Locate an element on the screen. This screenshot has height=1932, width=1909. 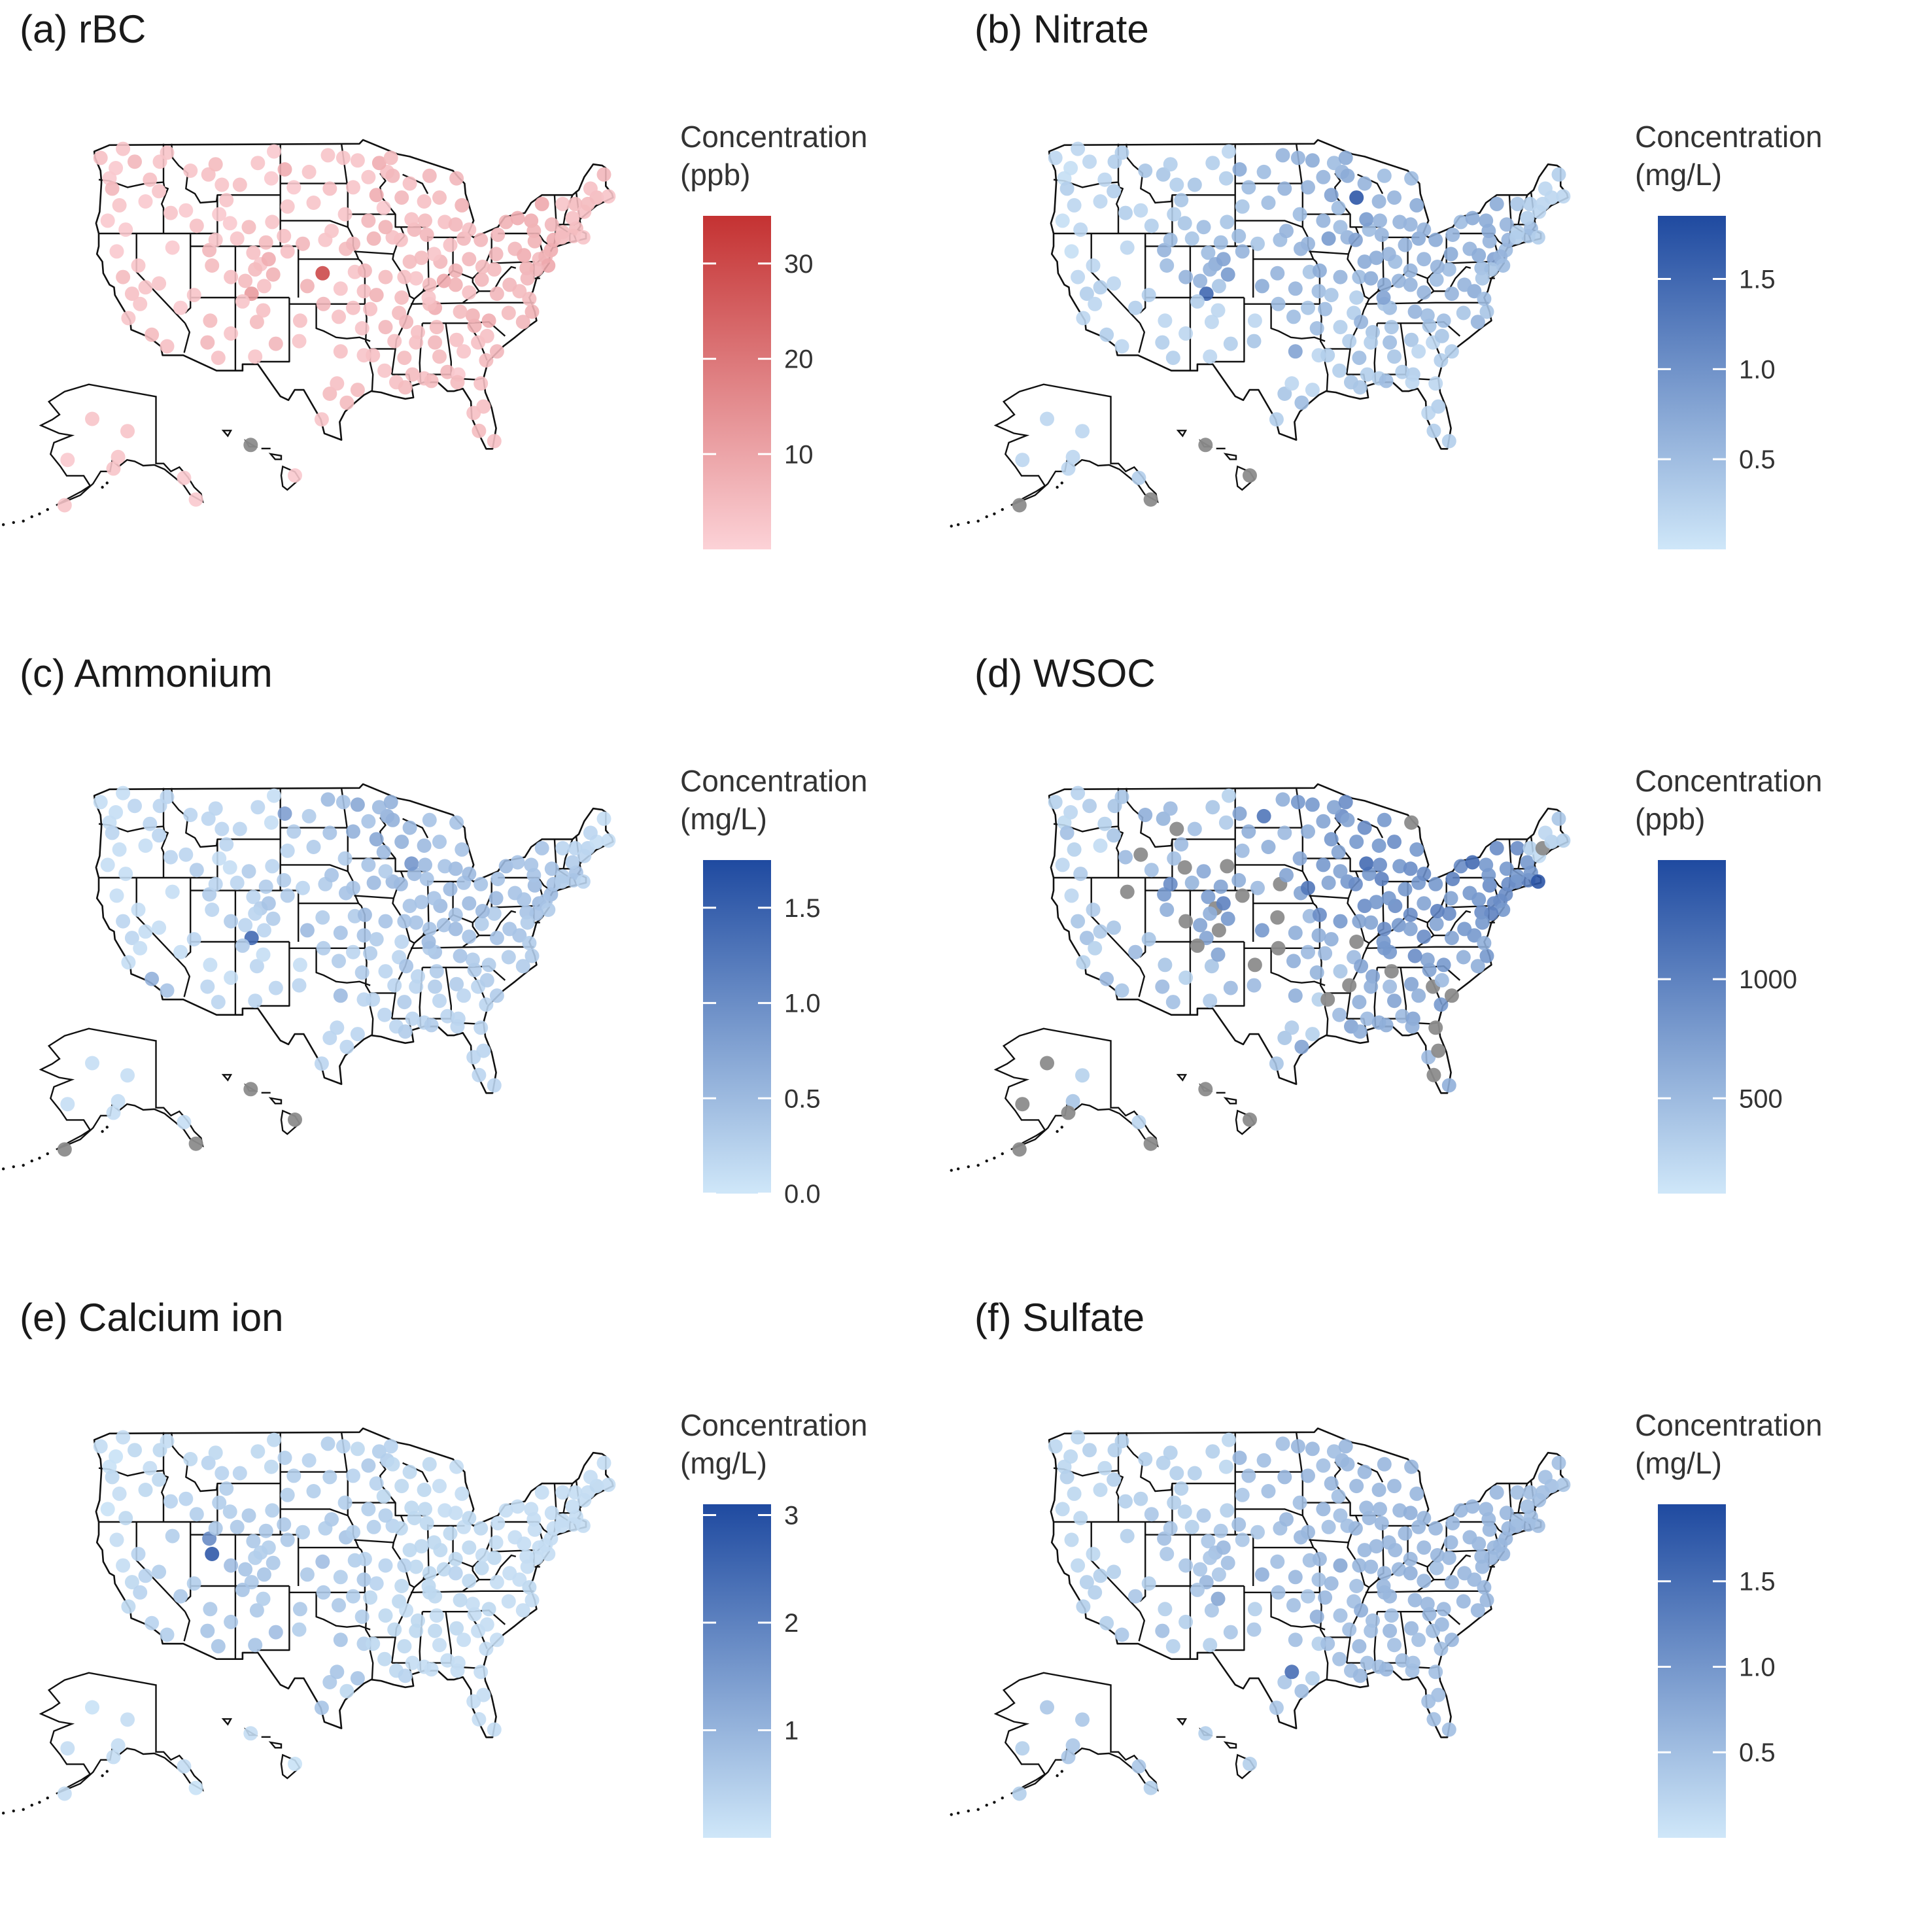
legend-title: Concentration (mg/L) is located at coordinates (773, 1444).